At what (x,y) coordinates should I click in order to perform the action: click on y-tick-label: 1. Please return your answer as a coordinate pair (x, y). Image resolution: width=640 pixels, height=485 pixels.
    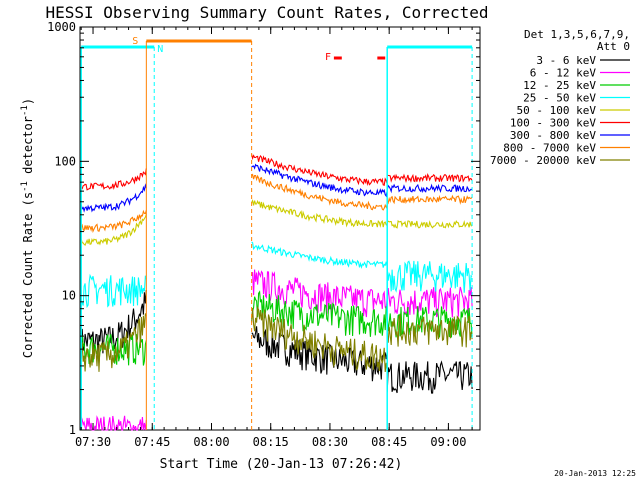
    Looking at the image, I should click on (72, 430).